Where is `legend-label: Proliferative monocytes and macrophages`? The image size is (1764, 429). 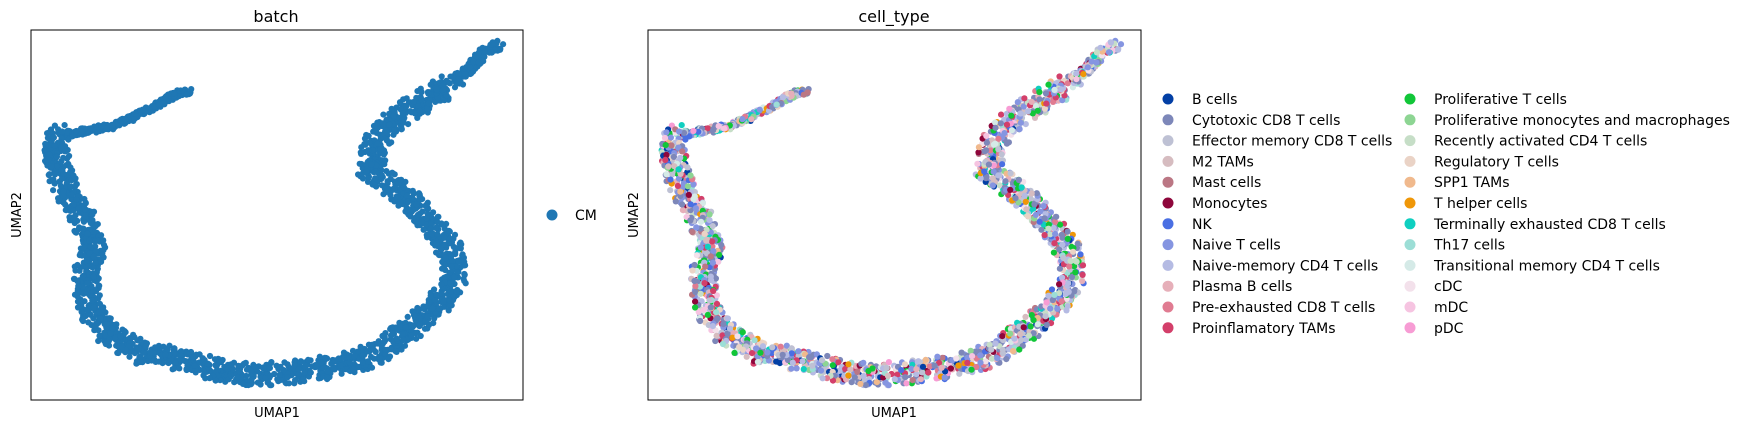
legend-label: Proliferative monocytes and macrophages is located at coordinates (1582, 121).